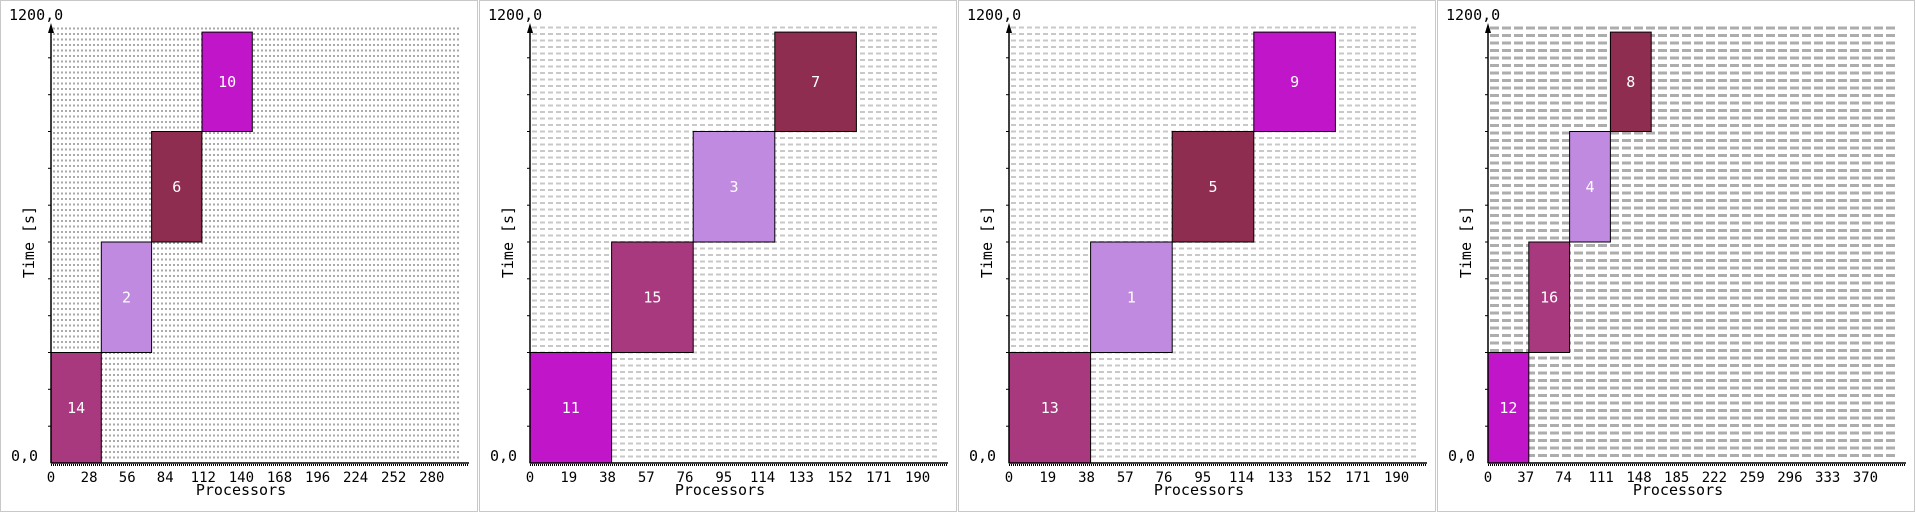 Image resolution: width=1916 pixels, height=513 pixels. I want to click on task-label-2: 2, so click(126, 297).